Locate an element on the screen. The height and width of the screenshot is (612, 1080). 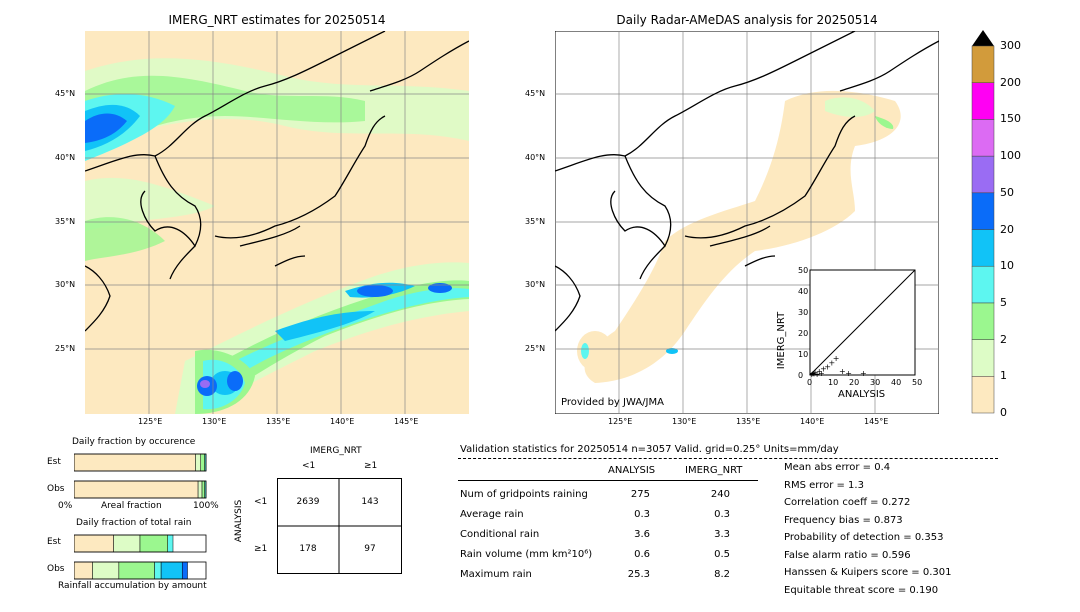
left-lon-145: 145°E is located at coordinates (406, 421).